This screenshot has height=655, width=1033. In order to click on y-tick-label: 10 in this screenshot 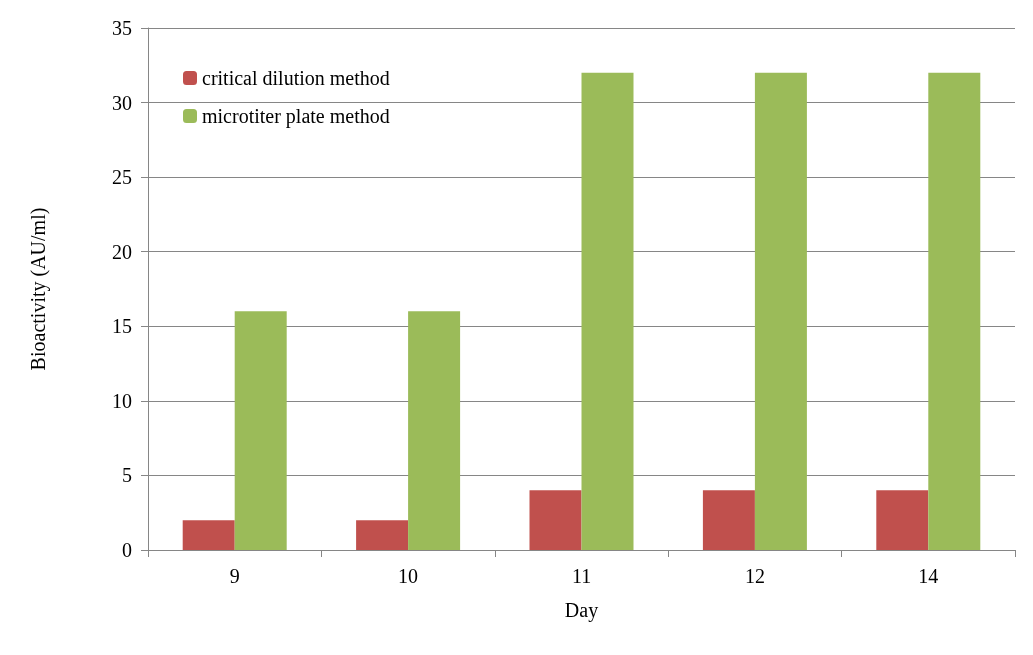, I will do `click(122, 400)`.